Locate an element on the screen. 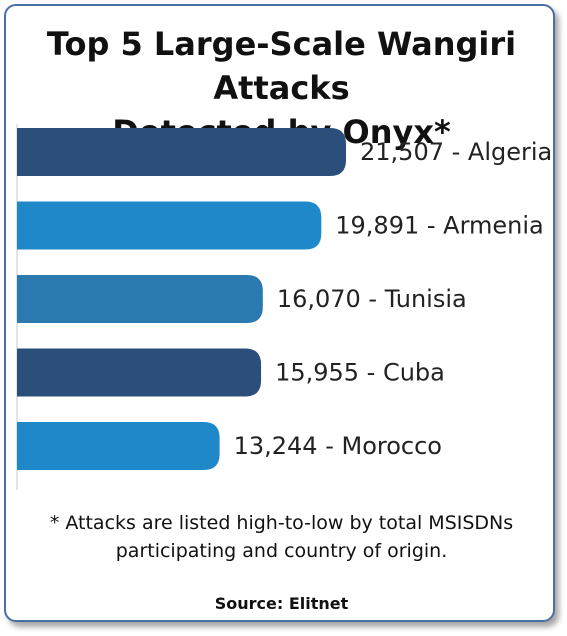 The image size is (567, 636). bar-morocco is located at coordinates (118, 446).